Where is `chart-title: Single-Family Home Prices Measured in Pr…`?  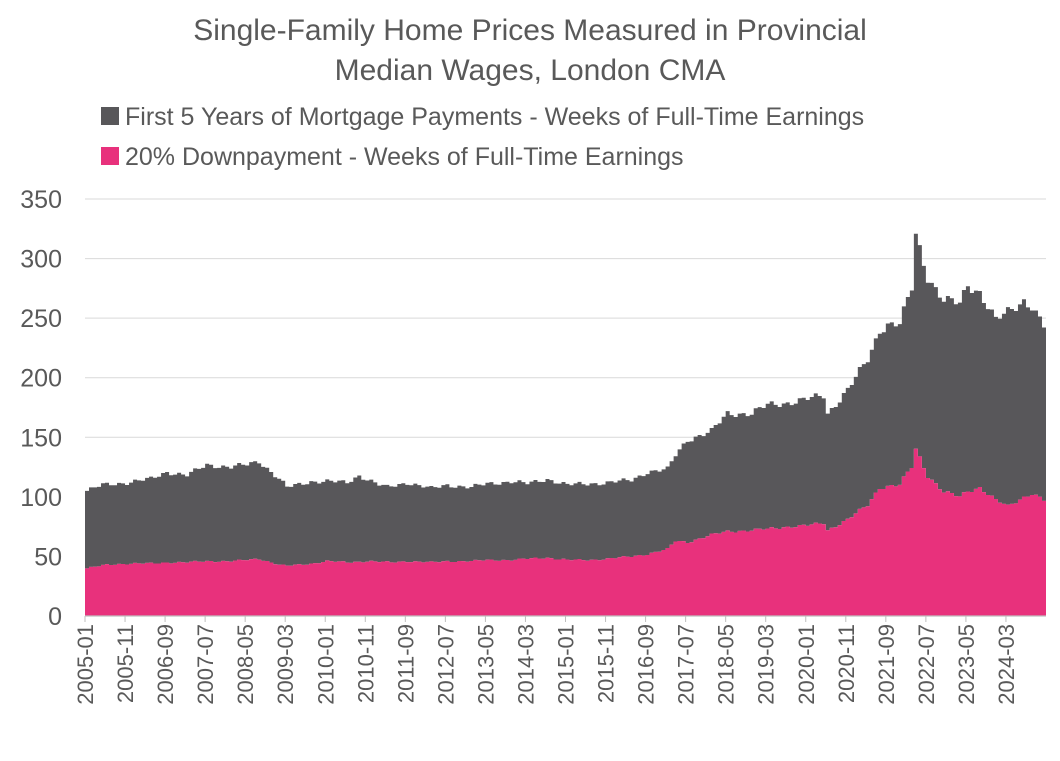 chart-title: Single-Family Home Prices Measured in Pr… is located at coordinates (530, 50).